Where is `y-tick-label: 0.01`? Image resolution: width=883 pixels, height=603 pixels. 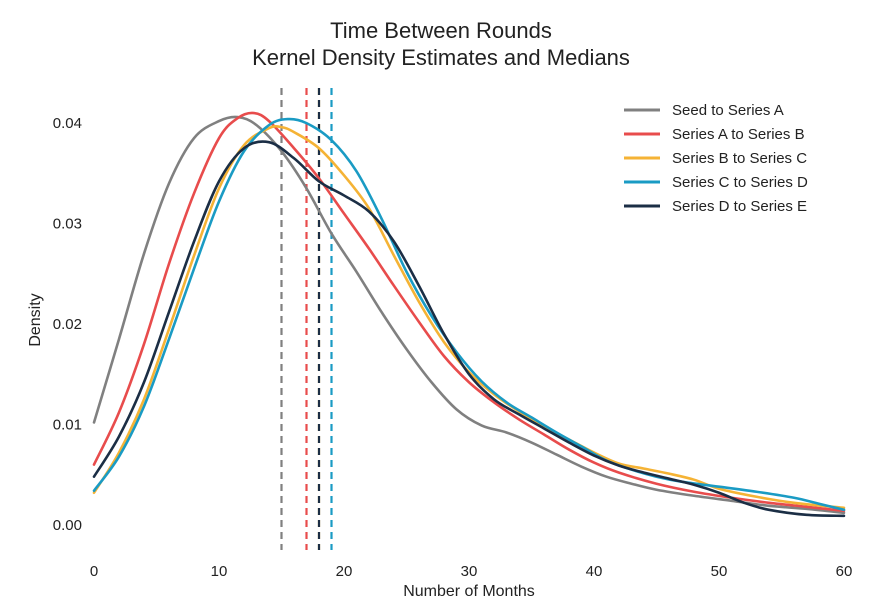
y-tick-label: 0.01 is located at coordinates (67, 424).